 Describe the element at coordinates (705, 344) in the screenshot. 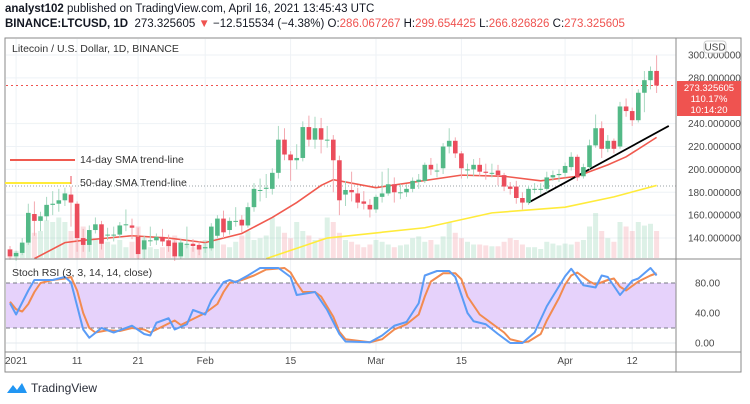

I see `stoch-tick-label: 0.00` at that location.